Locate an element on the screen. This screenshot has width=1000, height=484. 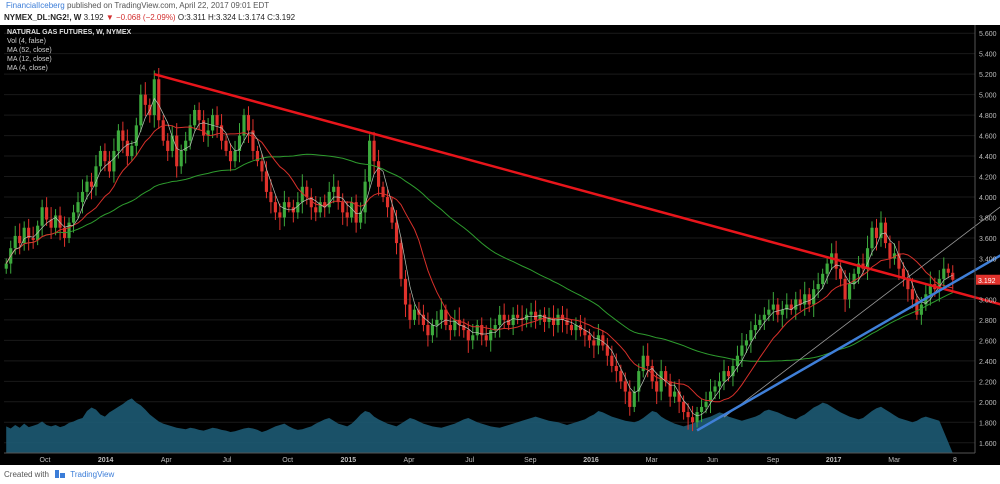
y-tick-label: 4.200 is located at coordinates (988, 178).